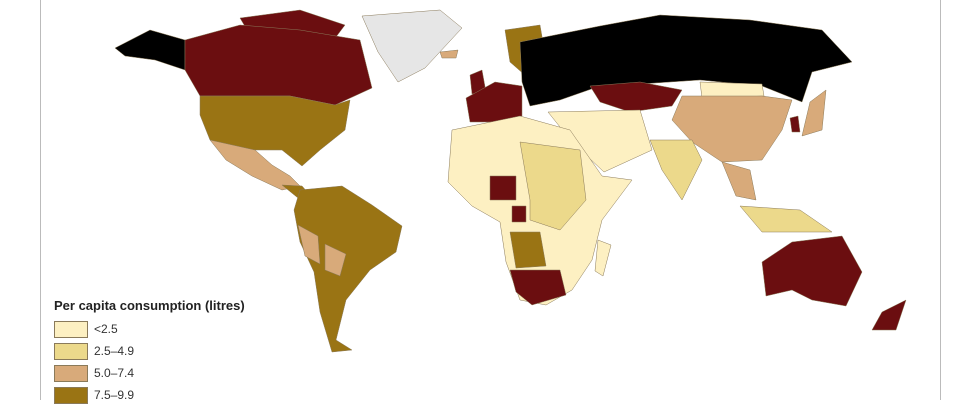  I want to click on legend-label: 2.5–4.9, so click(114, 351).